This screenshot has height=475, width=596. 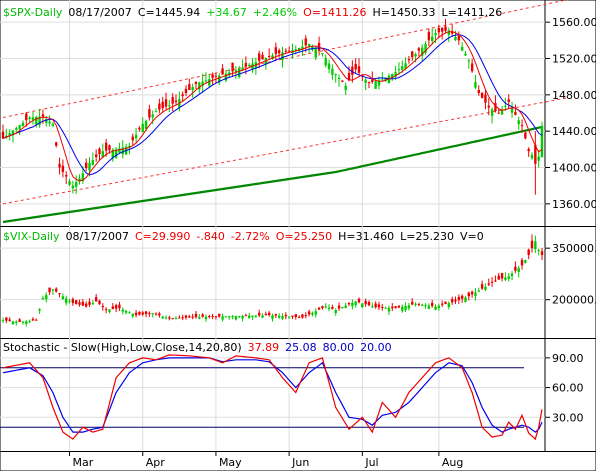 What do you see at coordinates (301, 347) in the screenshot?
I see `stochastic-header-part: 25.08` at bounding box center [301, 347].